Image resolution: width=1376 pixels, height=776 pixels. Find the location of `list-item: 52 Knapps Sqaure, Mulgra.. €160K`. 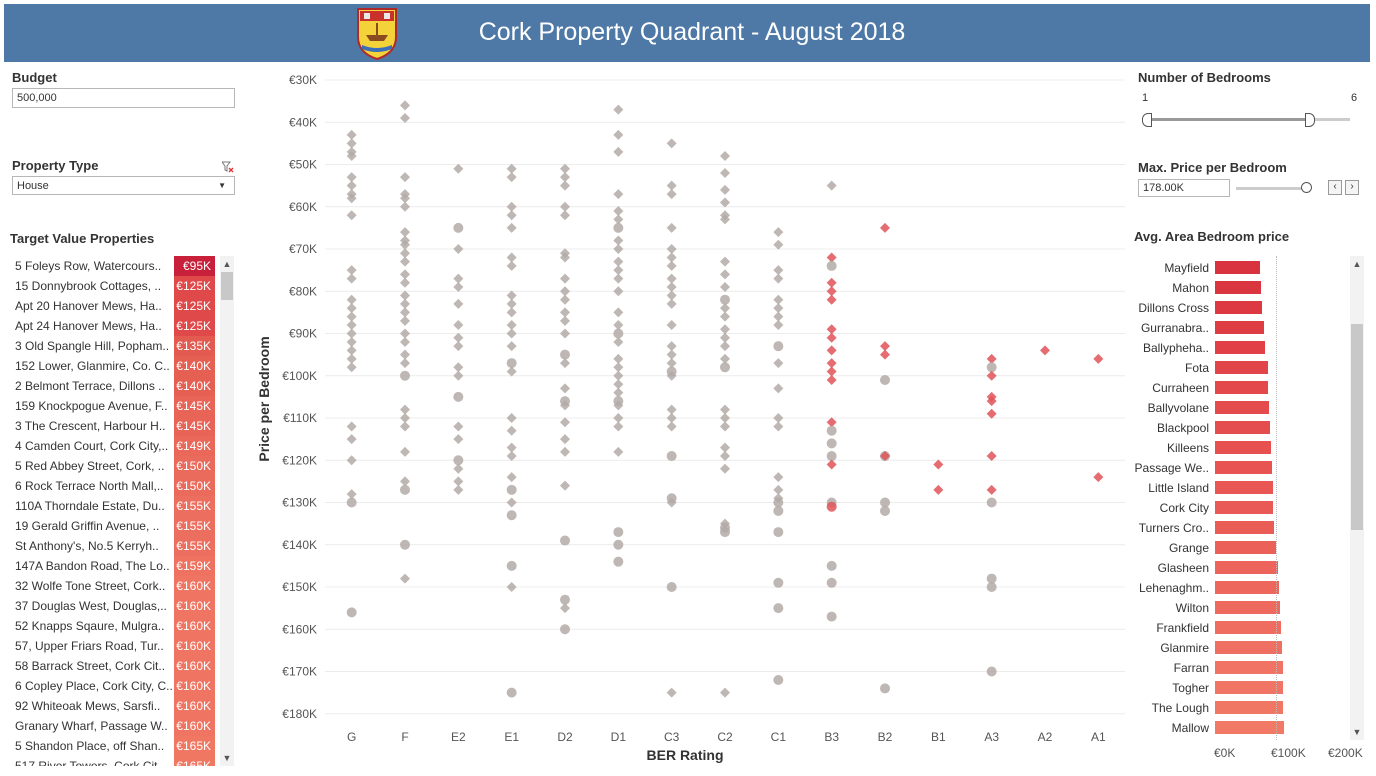

list-item: 52 Knapps Sqaure, Mulgra.. €160K is located at coordinates (117, 626).